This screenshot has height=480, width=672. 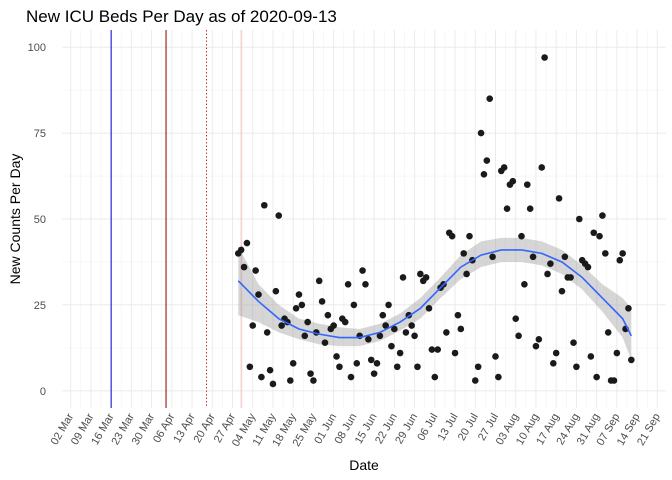 What do you see at coordinates (435, 294) in the screenshot?
I see `smooth-line` at bounding box center [435, 294].